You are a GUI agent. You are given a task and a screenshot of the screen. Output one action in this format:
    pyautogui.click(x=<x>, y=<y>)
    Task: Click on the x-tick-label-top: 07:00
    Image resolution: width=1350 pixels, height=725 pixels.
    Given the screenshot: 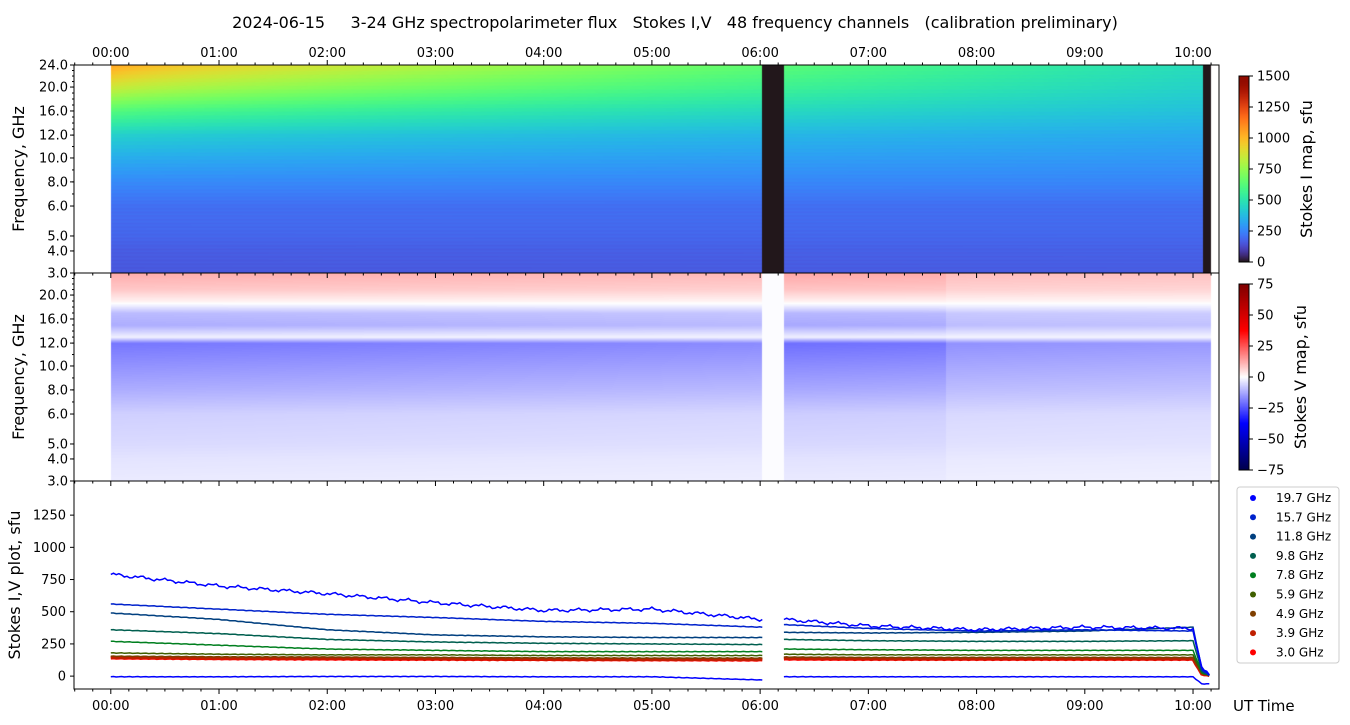 What is the action you would take?
    pyautogui.click(x=868, y=53)
    